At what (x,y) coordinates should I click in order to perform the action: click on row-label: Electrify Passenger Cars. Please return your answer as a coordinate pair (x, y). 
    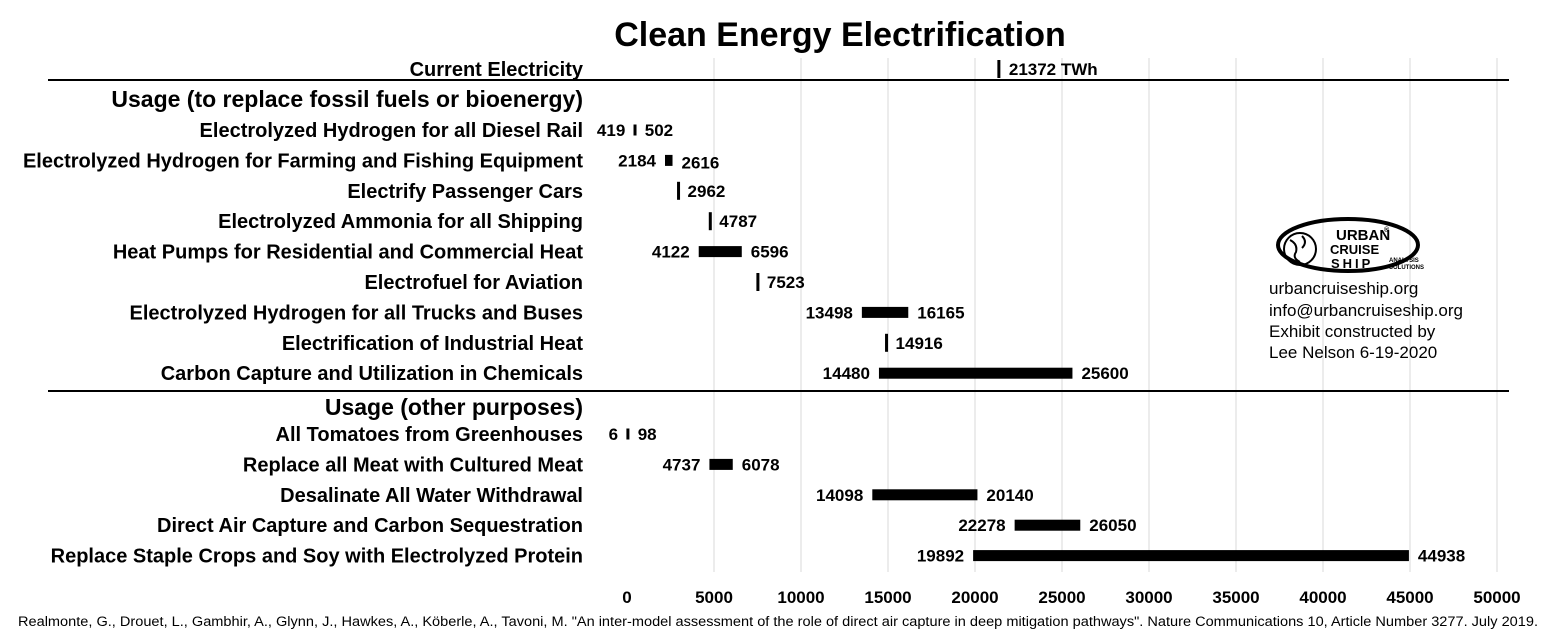
    Looking at the image, I should click on (465, 192).